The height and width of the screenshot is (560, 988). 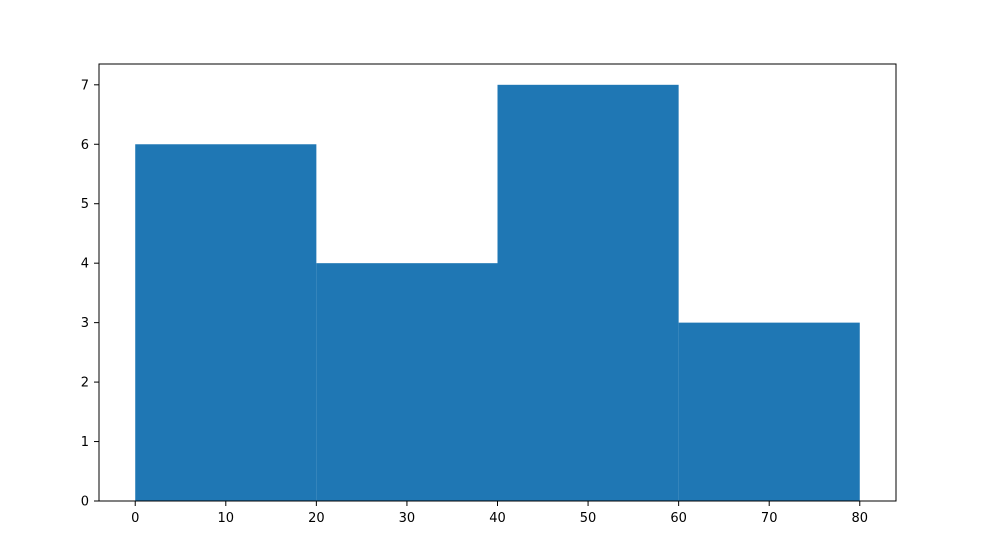 What do you see at coordinates (90, 294) in the screenshot?
I see `y-axis-ticks: 0 1 2 3 4 5 6 7` at bounding box center [90, 294].